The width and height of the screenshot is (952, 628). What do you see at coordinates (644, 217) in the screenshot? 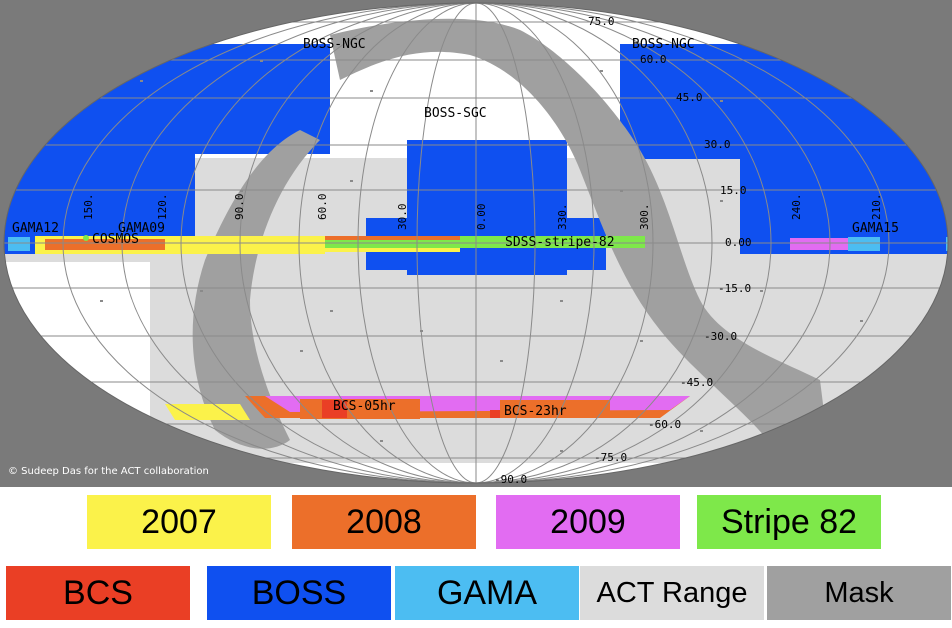
I see `ra-label: 300.` at bounding box center [644, 217].